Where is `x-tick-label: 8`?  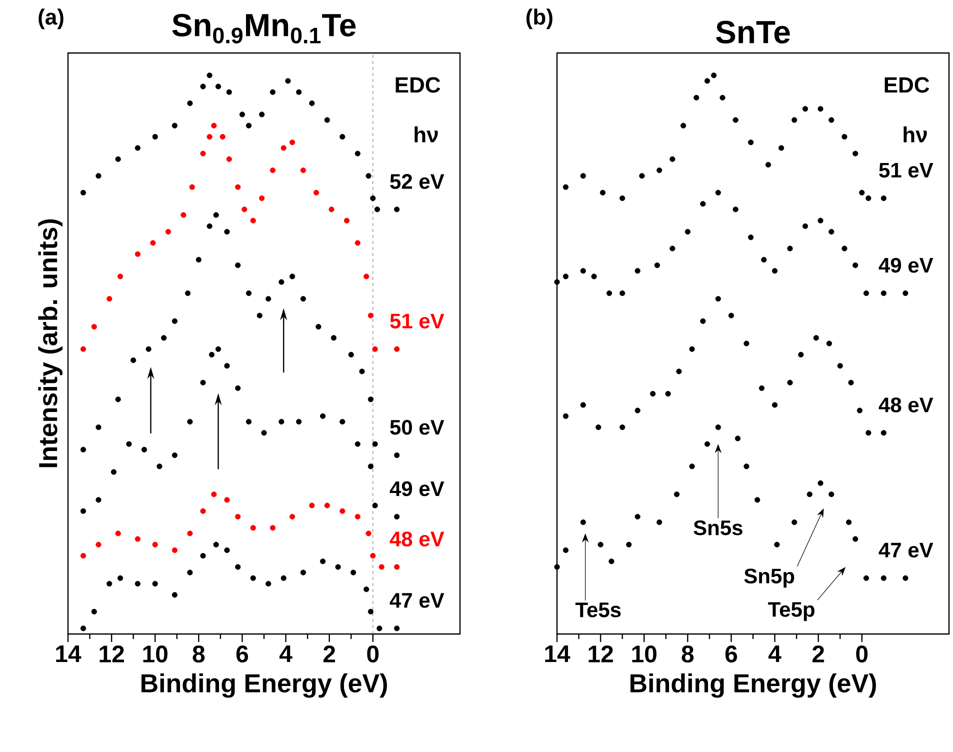 x-tick-label: 8 is located at coordinates (198, 654).